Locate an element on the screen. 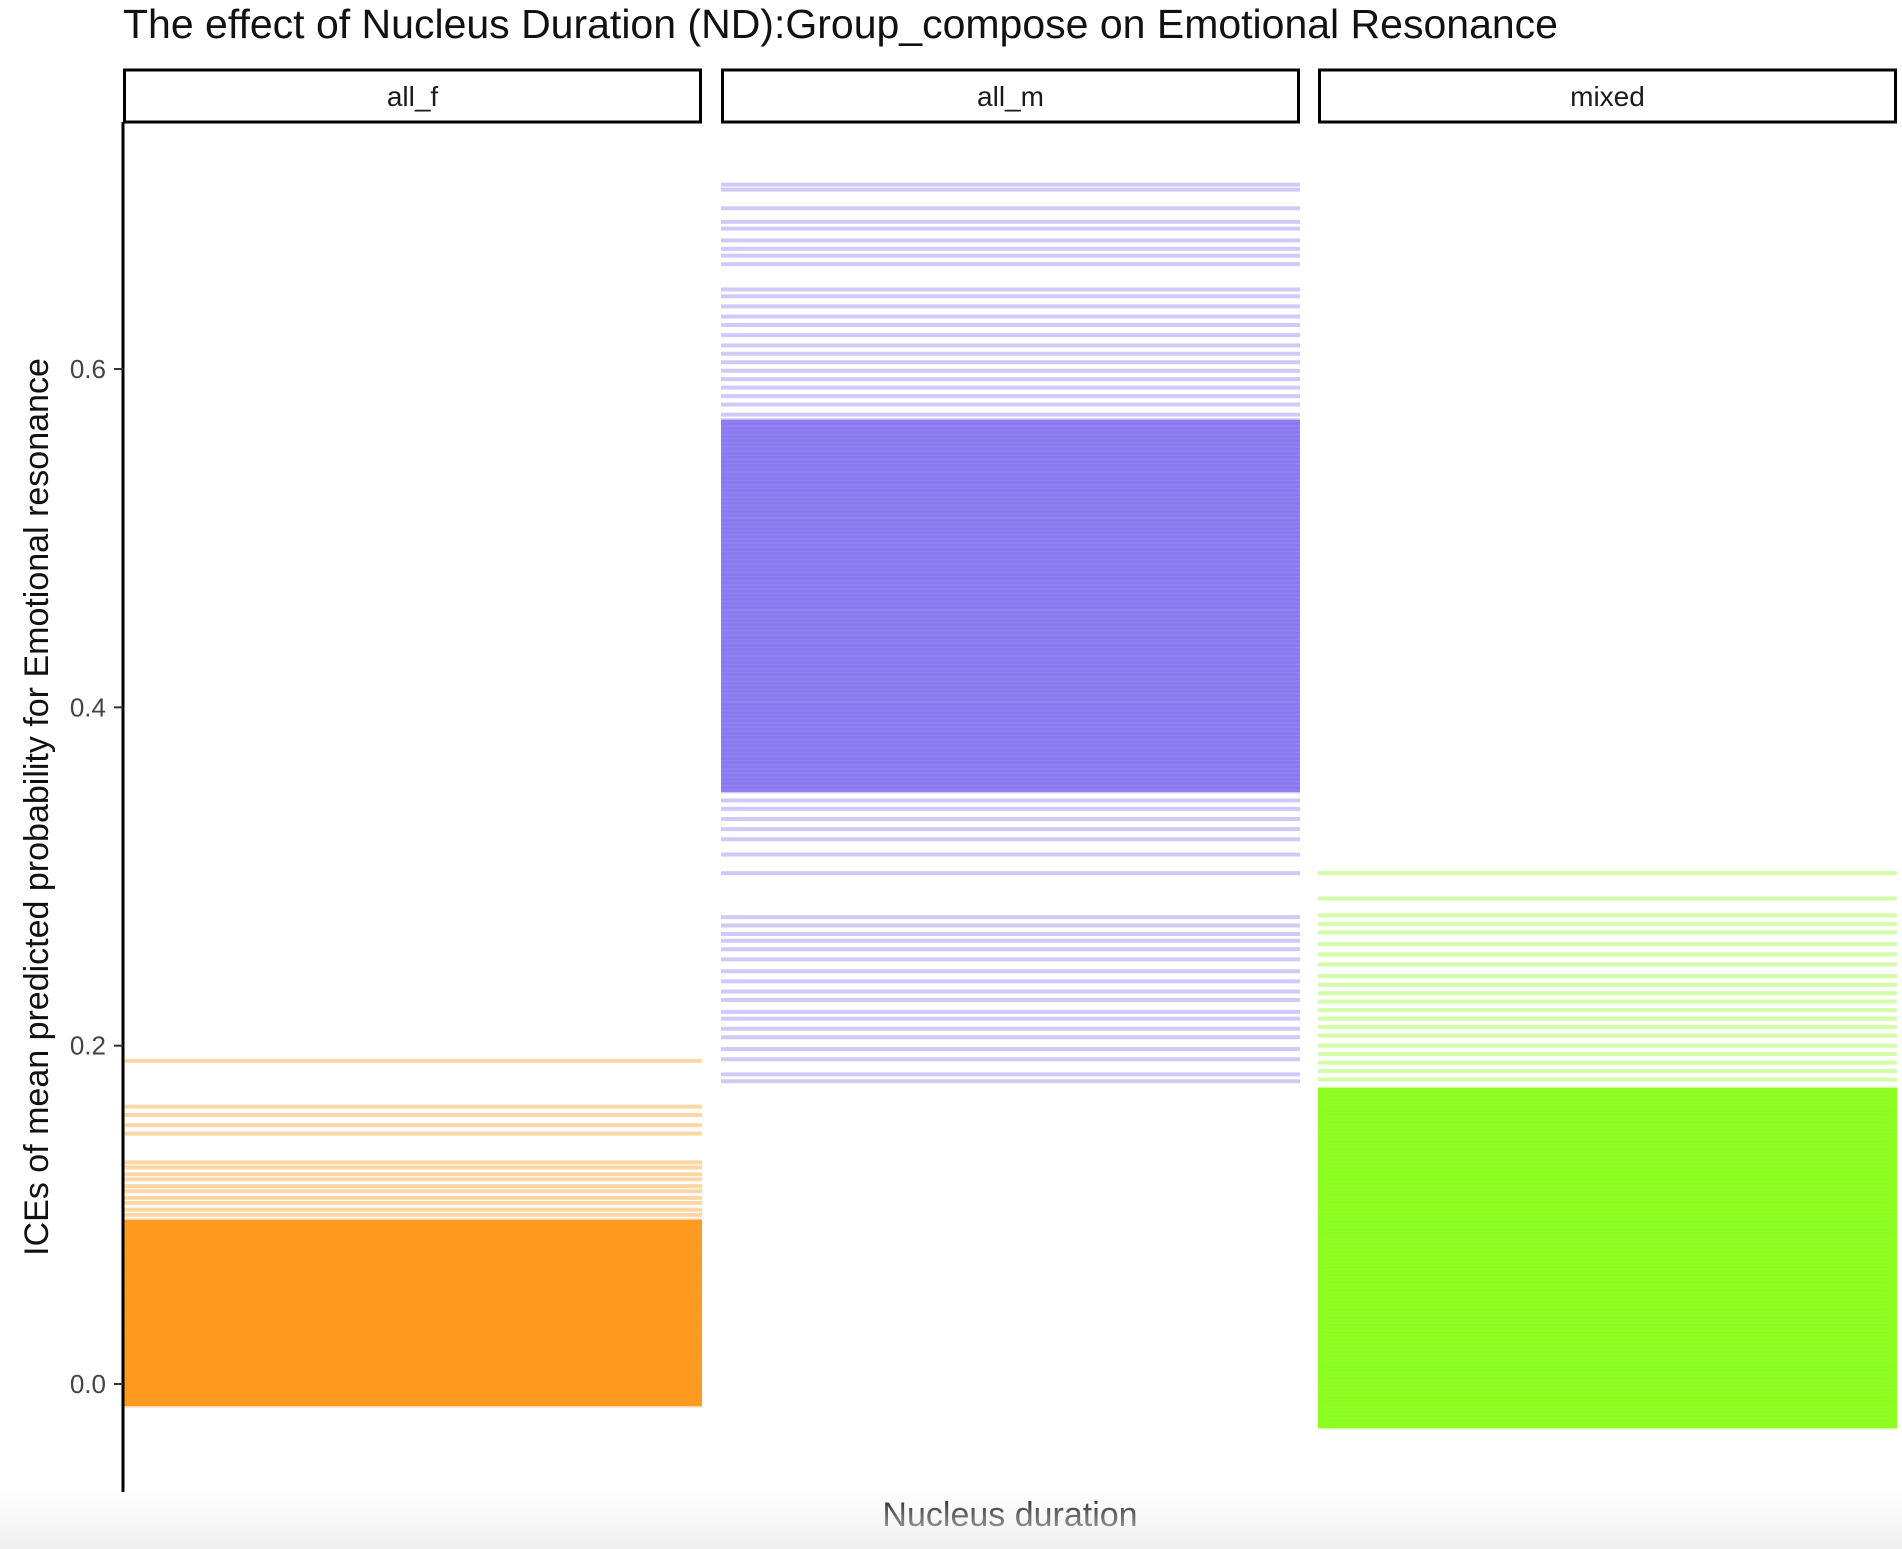 This screenshot has width=1902, height=1549. facet-label: mixed is located at coordinates (1607, 96).